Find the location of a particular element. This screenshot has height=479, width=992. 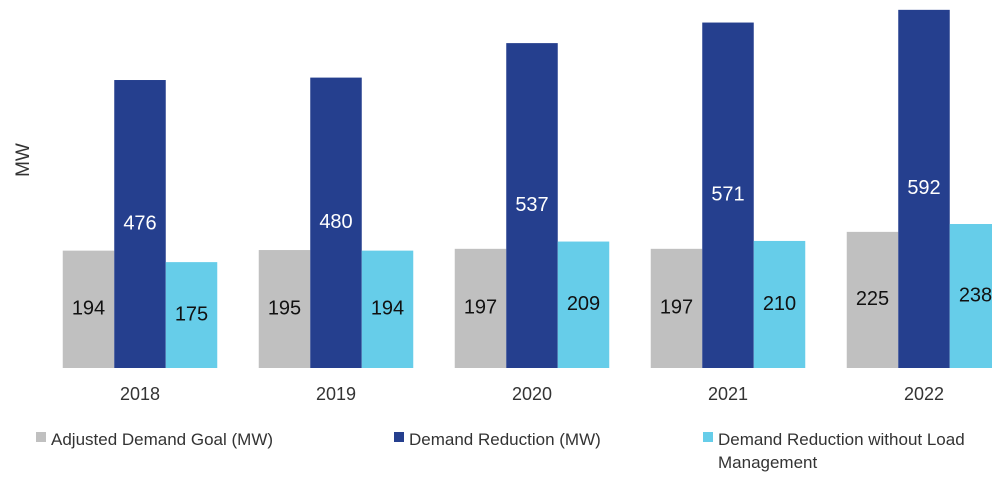

value-label: 592 is located at coordinates (923, 188).